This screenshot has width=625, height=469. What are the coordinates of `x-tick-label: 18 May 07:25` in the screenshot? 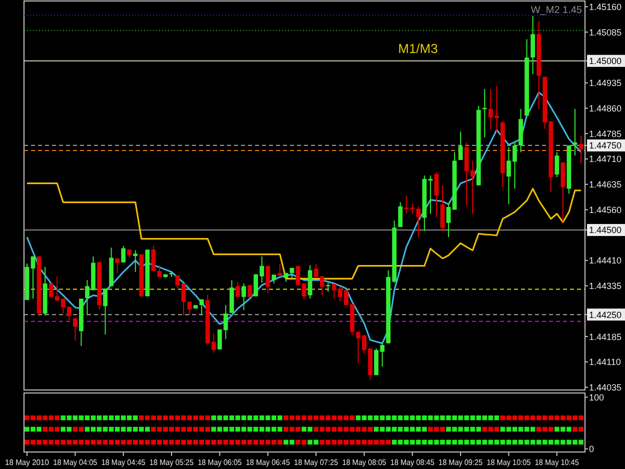 It's located at (318, 462).